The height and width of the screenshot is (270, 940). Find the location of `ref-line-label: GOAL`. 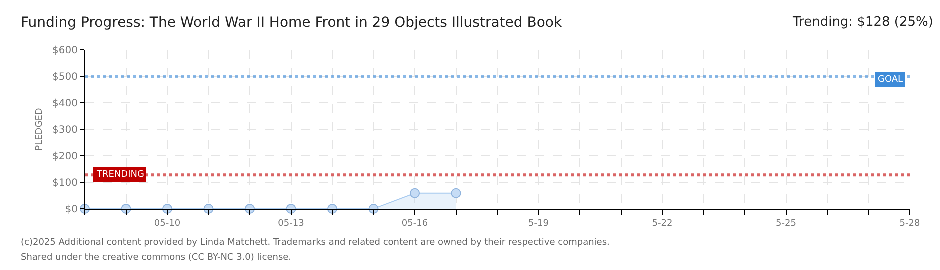

ref-line-label: GOAL is located at coordinates (891, 80).